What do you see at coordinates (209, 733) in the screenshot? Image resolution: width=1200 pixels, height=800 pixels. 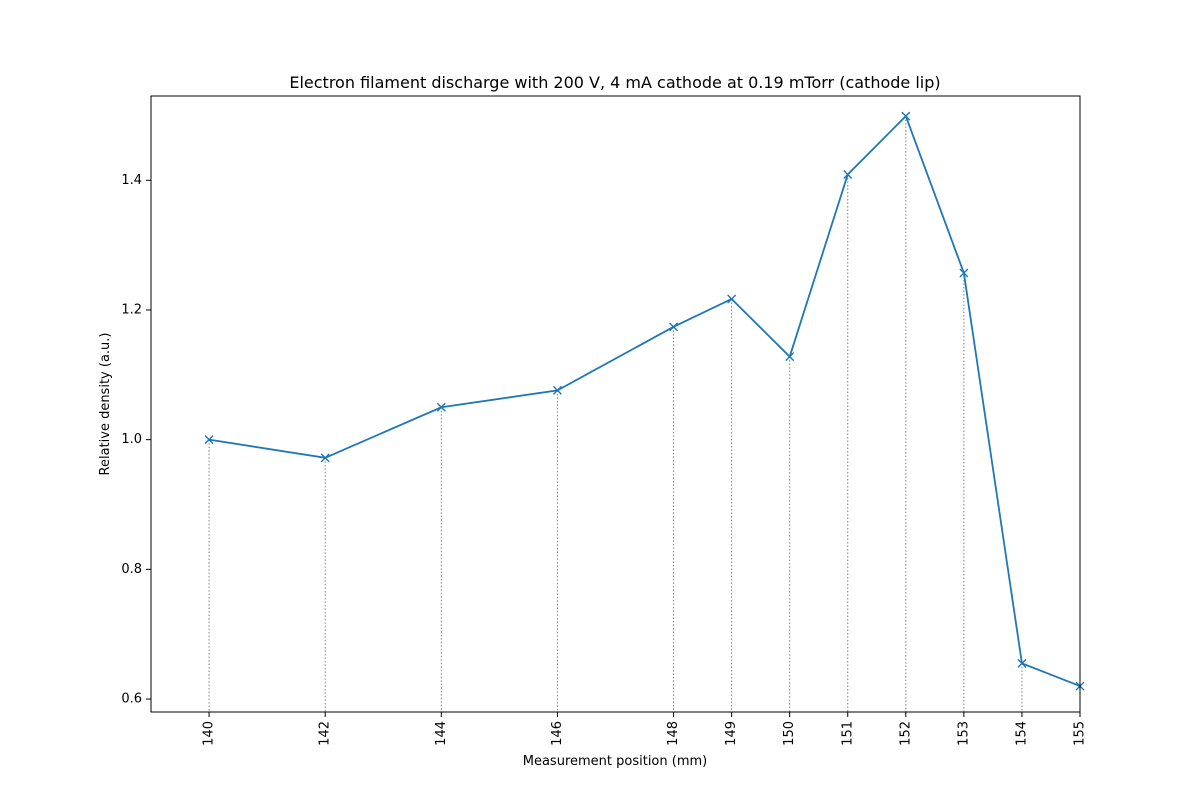 I see `x-tick-label: 140` at bounding box center [209, 733].